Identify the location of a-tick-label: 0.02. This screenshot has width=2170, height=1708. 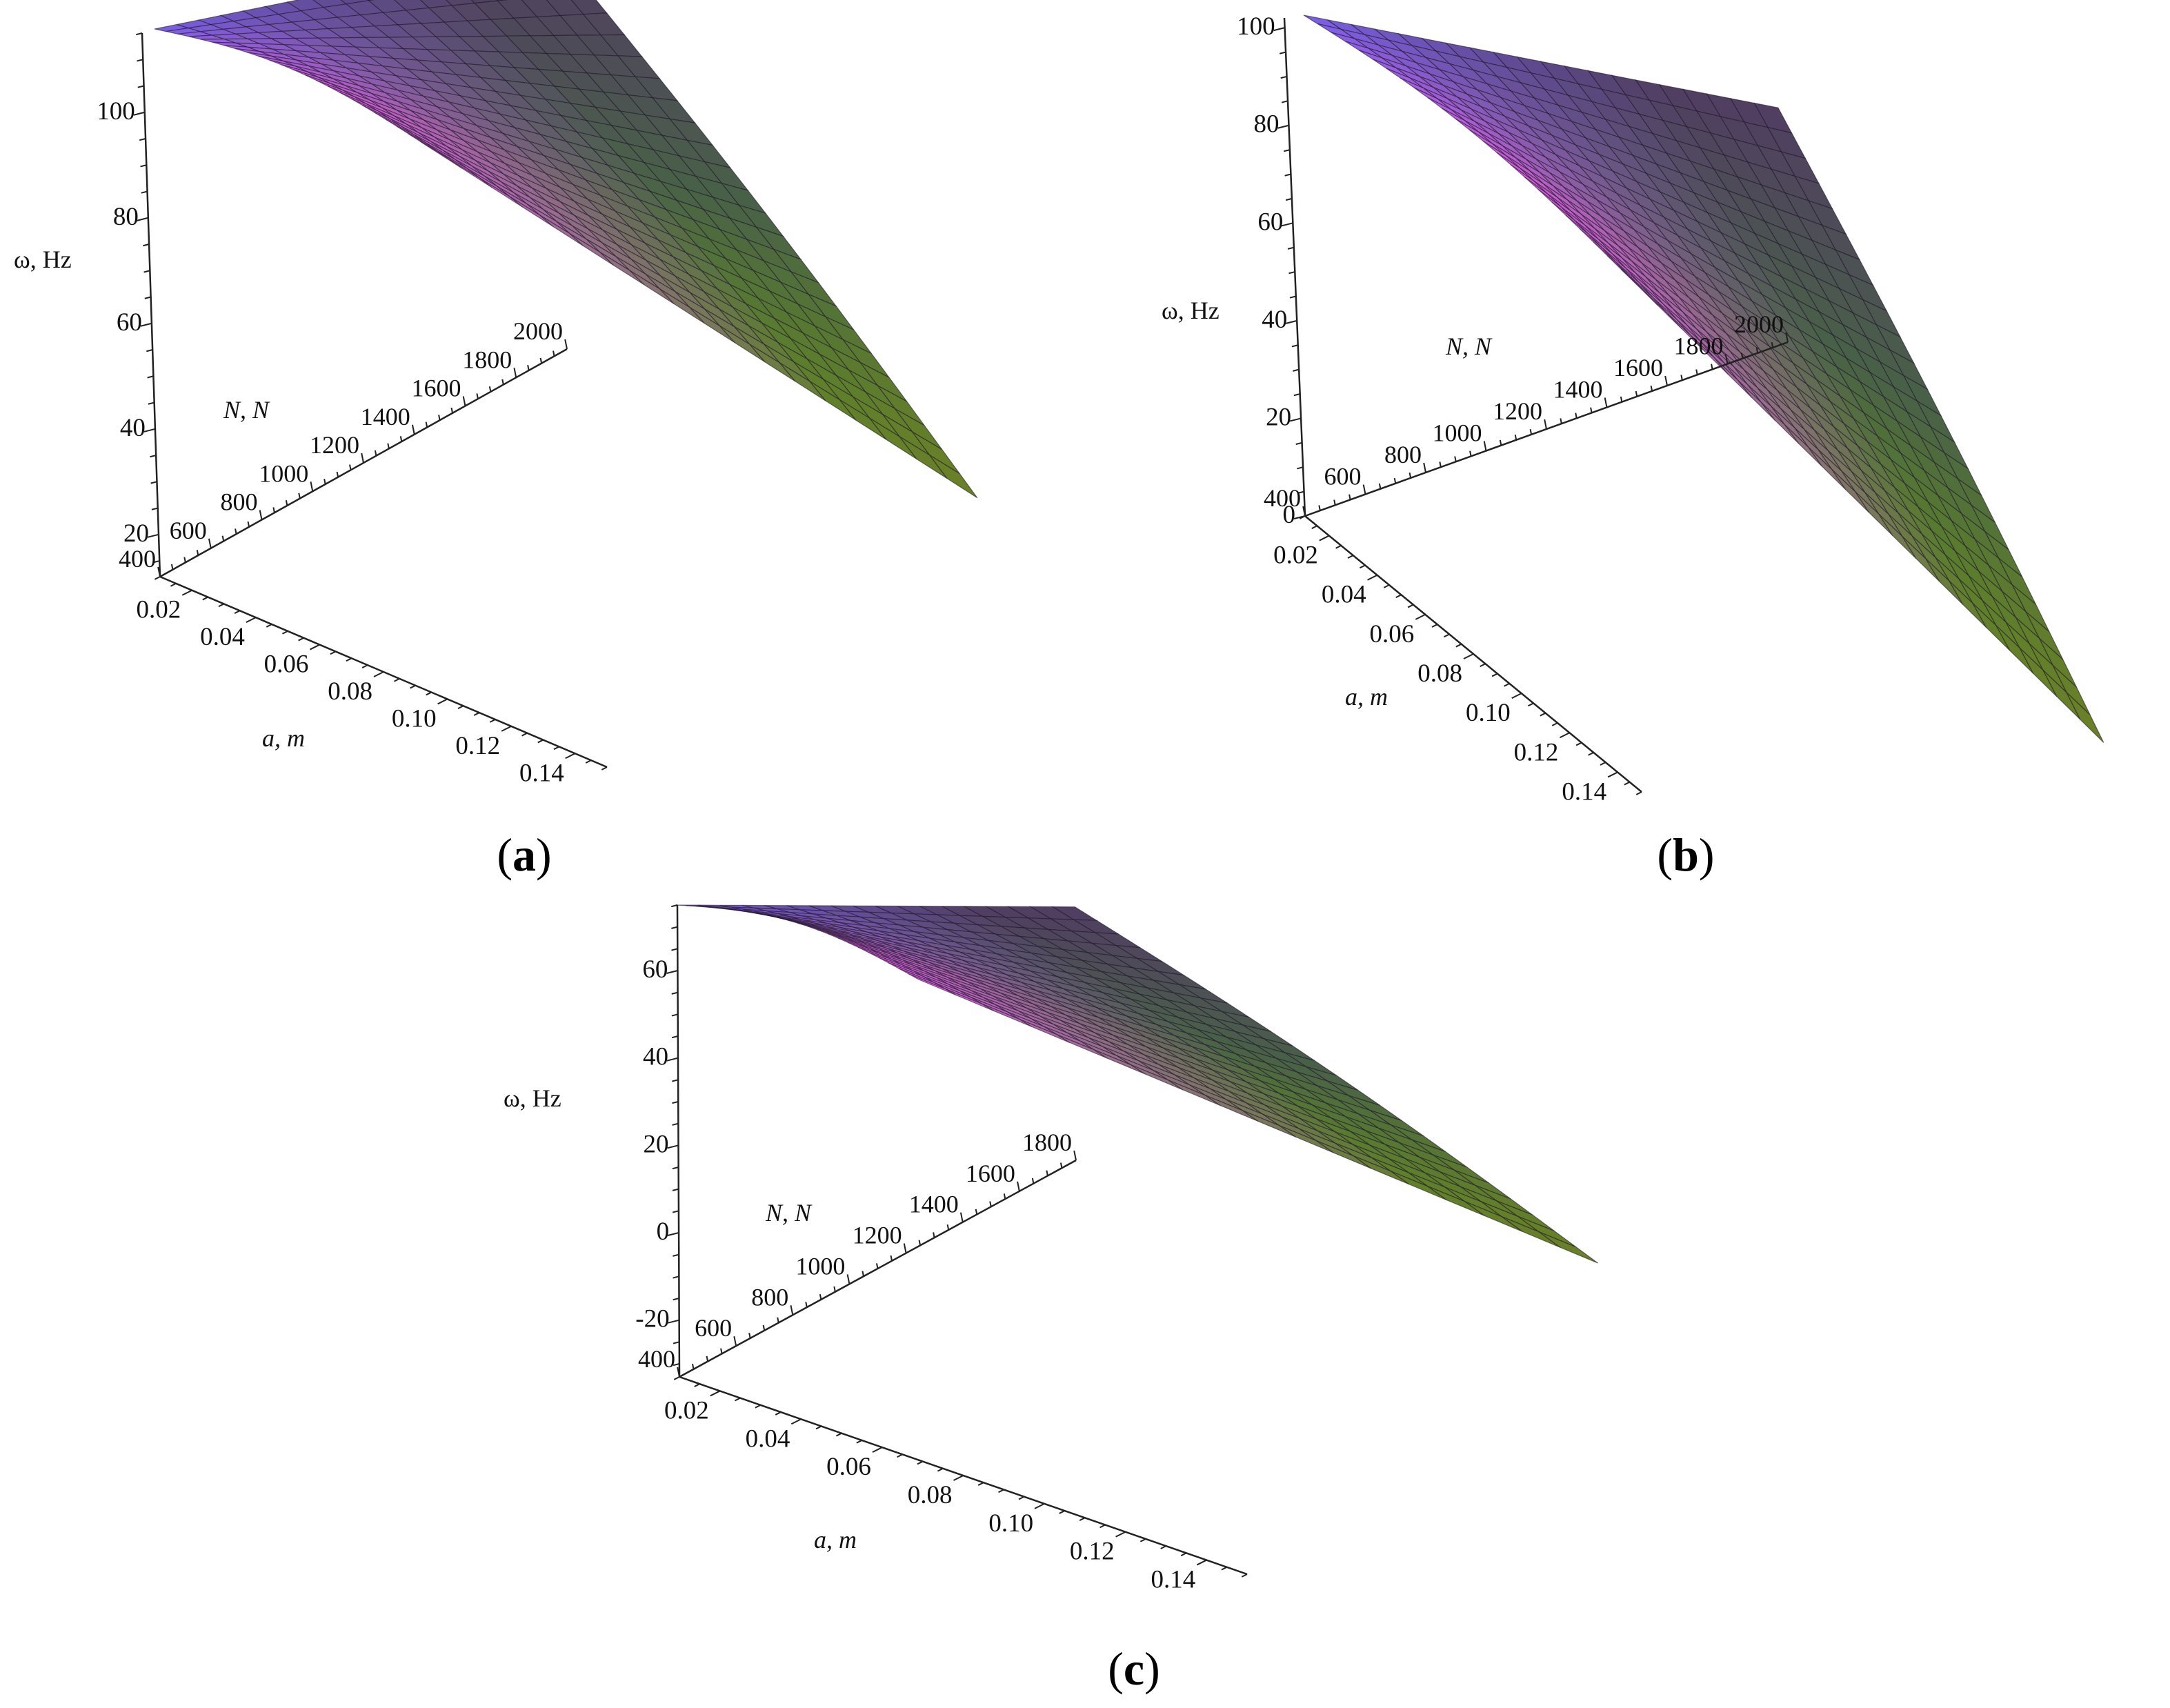
(159, 610).